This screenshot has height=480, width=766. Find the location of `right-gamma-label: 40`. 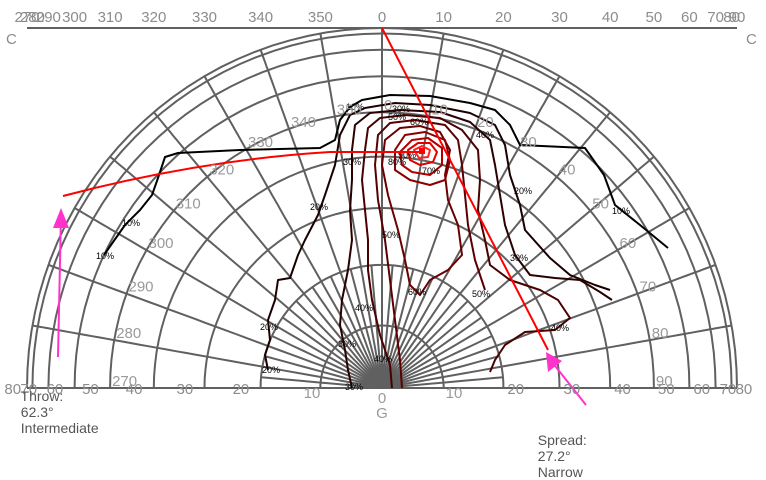

right-gamma-label: 40 is located at coordinates (622, 389).